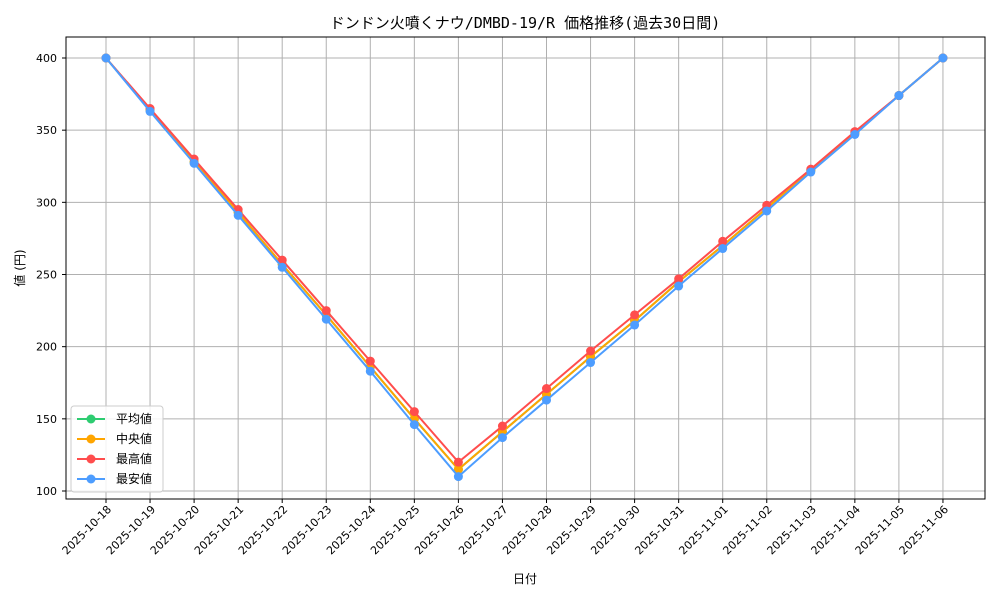 This screenshot has width=1000, height=600. What do you see at coordinates (134, 438) in the screenshot?
I see `legend-label: 中央値` at bounding box center [134, 438].